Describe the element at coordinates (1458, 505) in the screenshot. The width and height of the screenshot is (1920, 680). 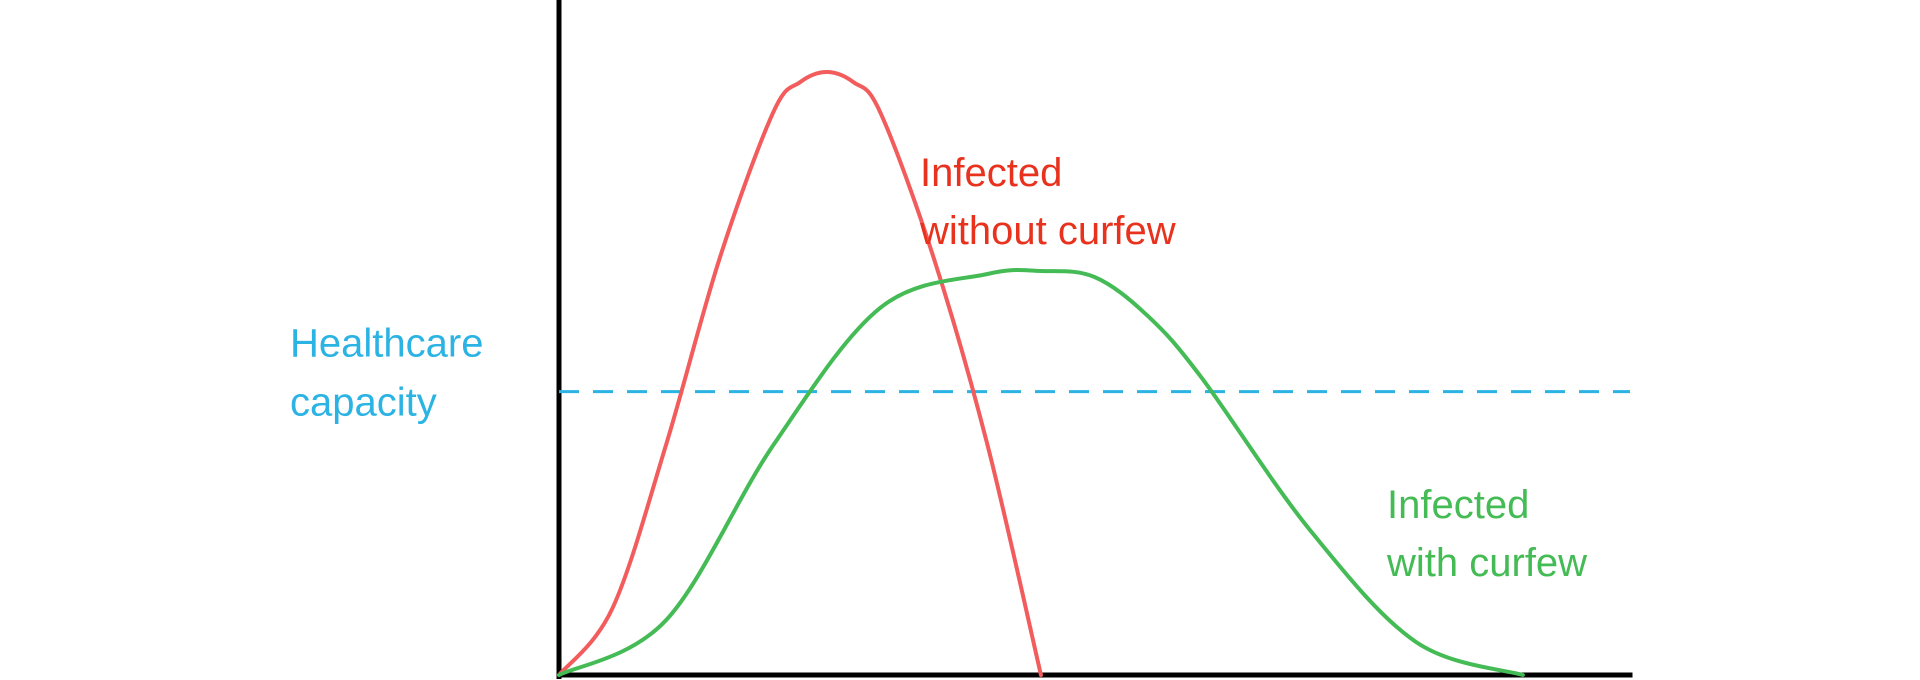
I see `with-curfew-label-line-1: Infected` at that location.